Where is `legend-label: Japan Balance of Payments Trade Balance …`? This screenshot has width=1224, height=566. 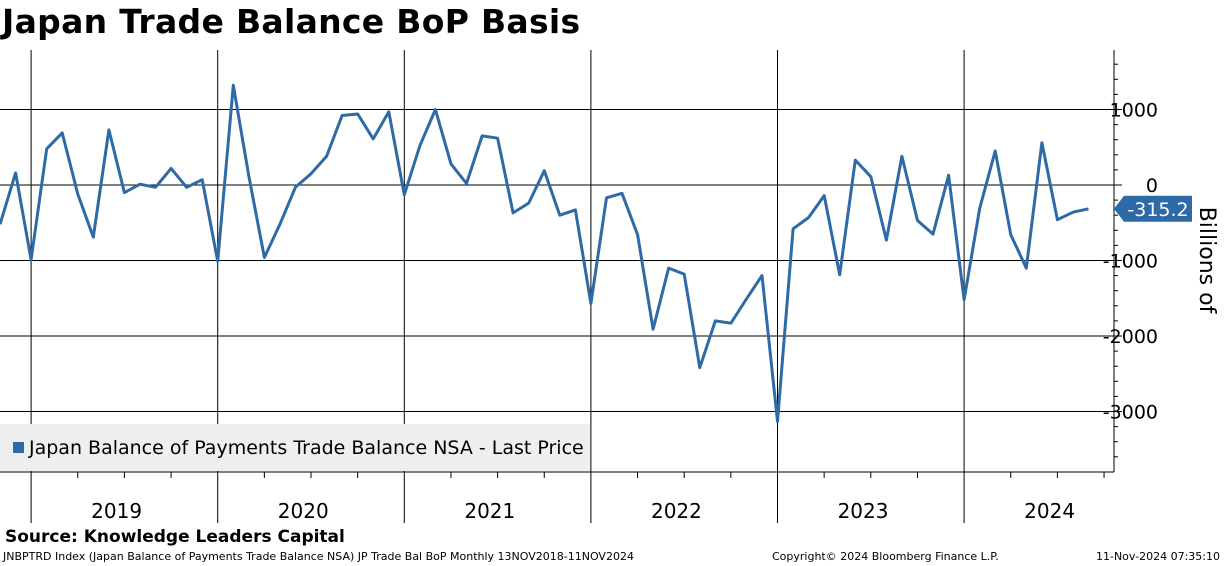 legend-label: Japan Balance of Payments Trade Balance … is located at coordinates (306, 447).